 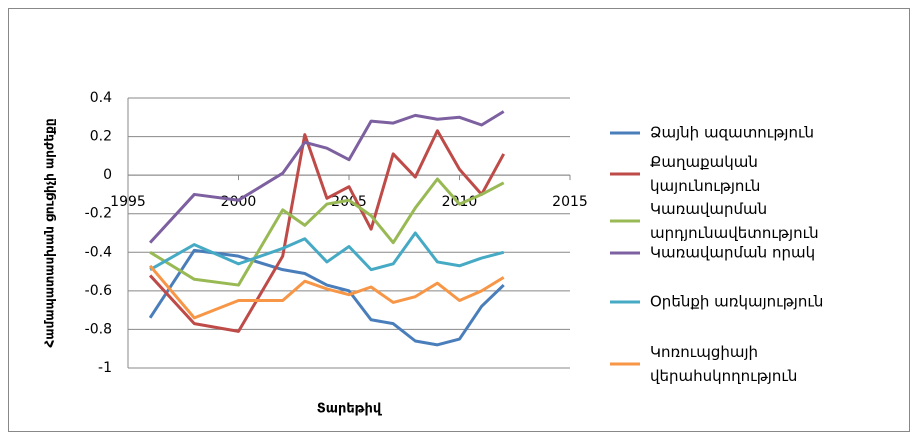 I want to click on legend-label: Կառավարման արդյունավետություն, so click(x=734, y=221).